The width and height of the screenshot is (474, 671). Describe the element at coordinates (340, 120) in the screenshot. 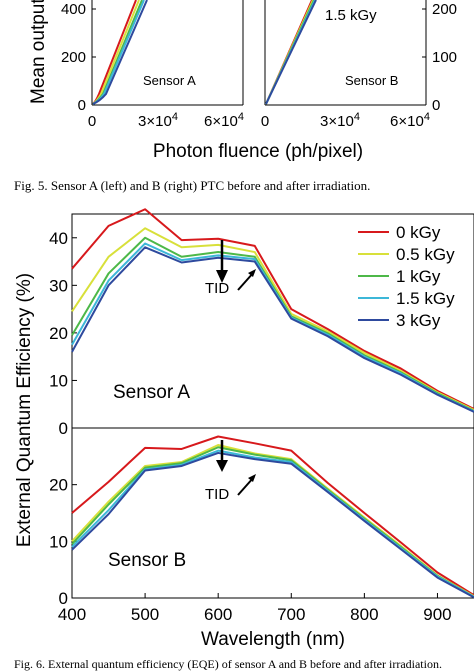

I see `ptc-right-xtick-3e4: 3×10⁴` at that location.